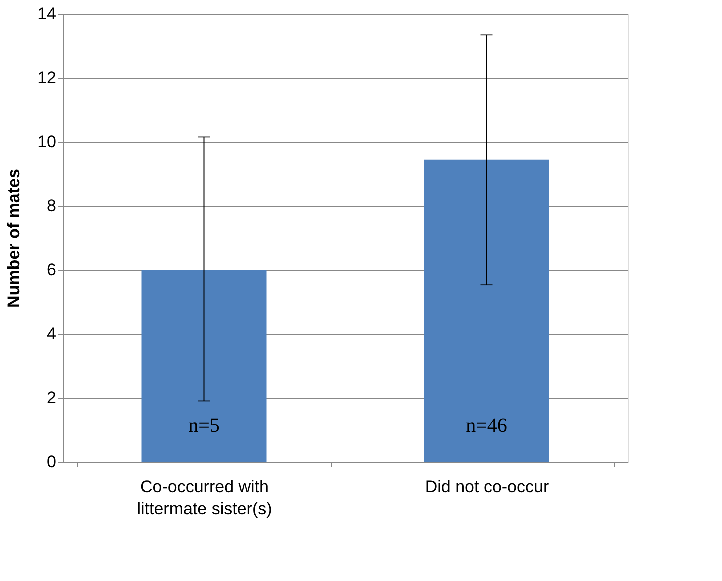 Image resolution: width=722 pixels, height=581 pixels. I want to click on y-tick-label: 14, so click(47, 14).